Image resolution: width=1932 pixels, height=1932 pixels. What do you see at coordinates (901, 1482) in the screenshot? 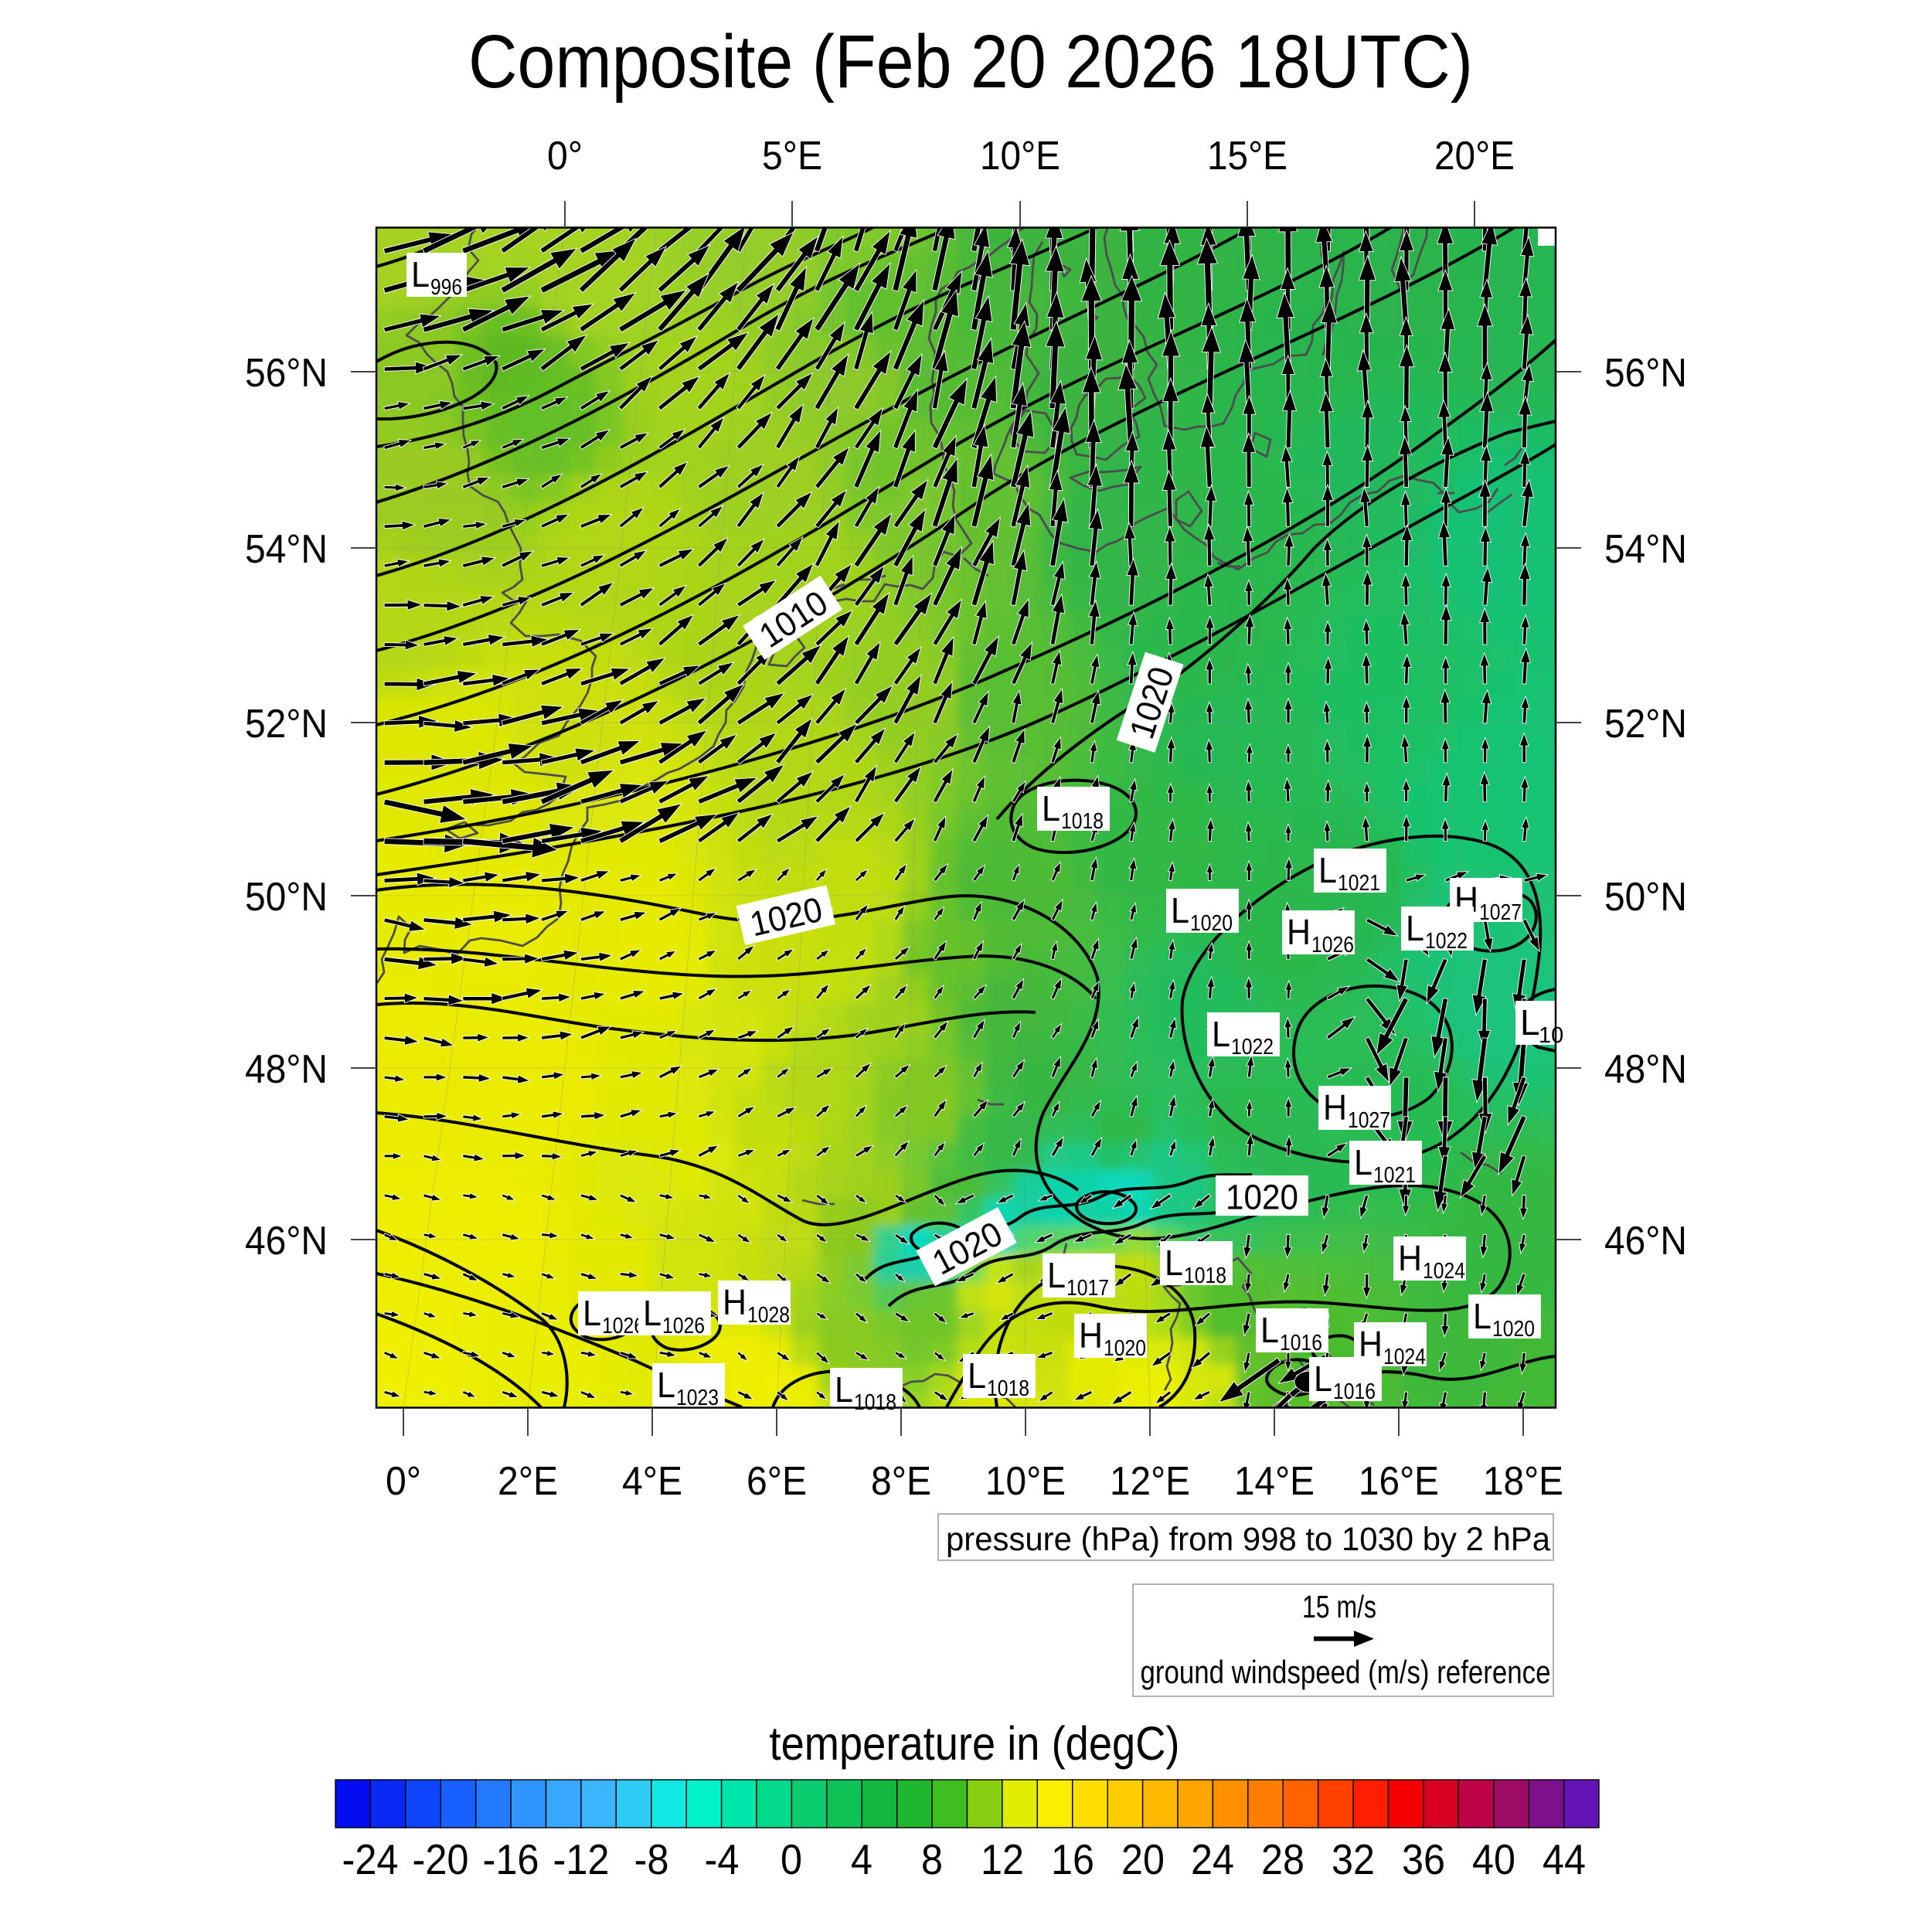
I see `svg-text: 8°E` at bounding box center [901, 1482].